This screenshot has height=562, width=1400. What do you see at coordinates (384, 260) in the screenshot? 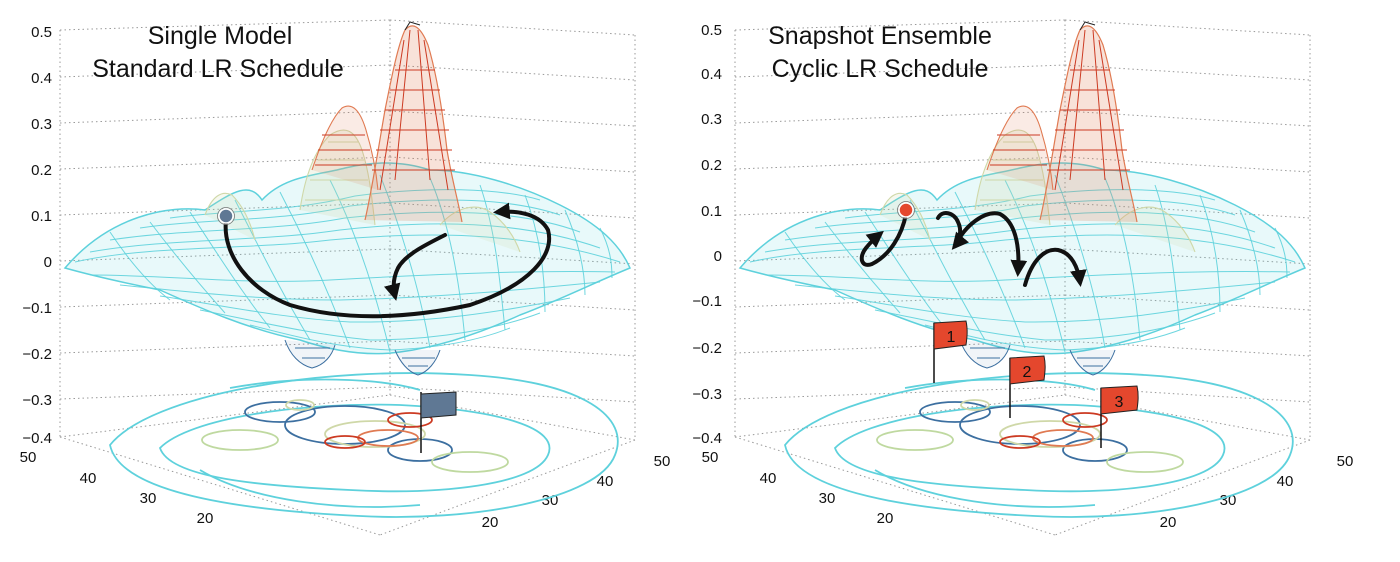
I see `trajectory-left` at bounding box center [384, 260].